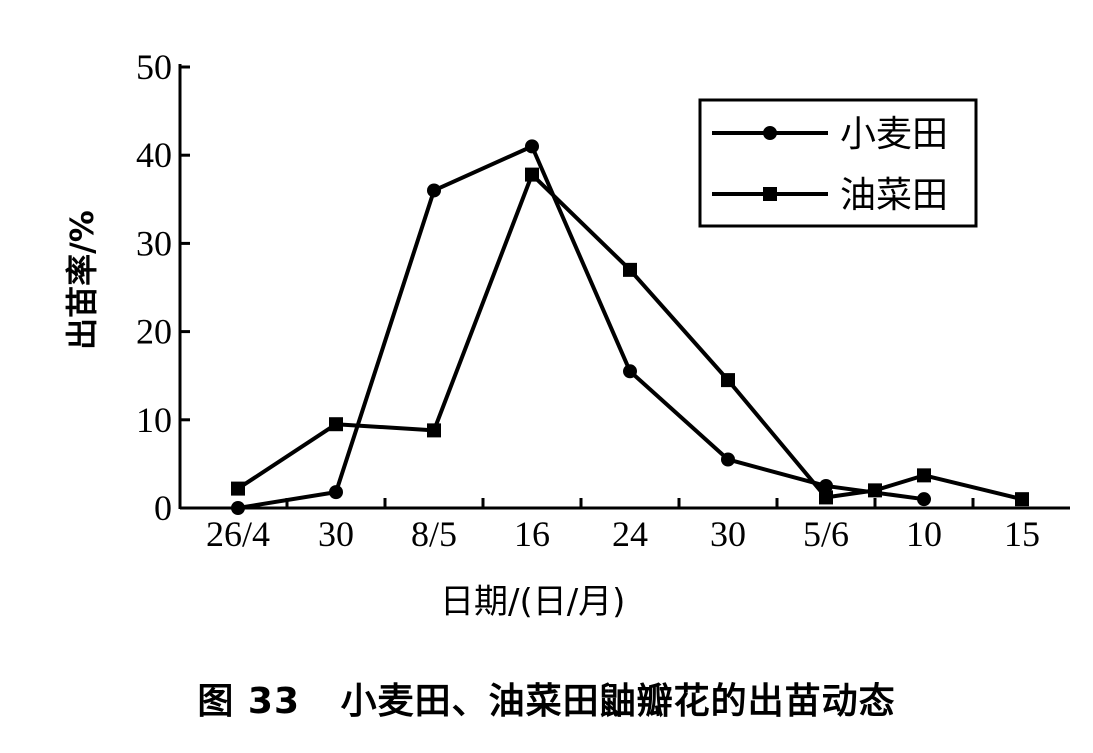  I want to click on y-tick-label: 20, so click(154, 332).